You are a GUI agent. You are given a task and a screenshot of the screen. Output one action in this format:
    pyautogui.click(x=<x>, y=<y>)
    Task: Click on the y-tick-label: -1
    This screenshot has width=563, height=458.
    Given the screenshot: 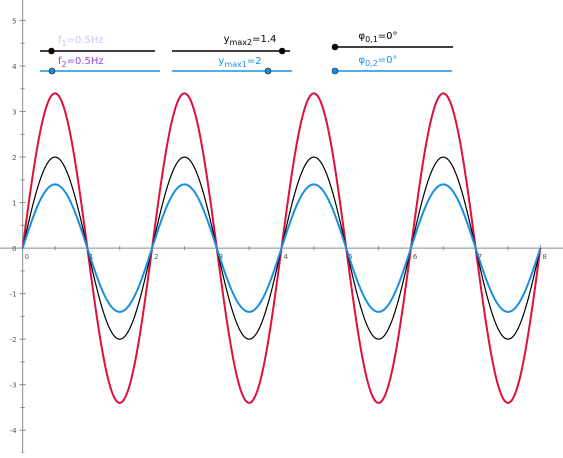 What is the action you would take?
    pyautogui.click(x=13, y=295)
    